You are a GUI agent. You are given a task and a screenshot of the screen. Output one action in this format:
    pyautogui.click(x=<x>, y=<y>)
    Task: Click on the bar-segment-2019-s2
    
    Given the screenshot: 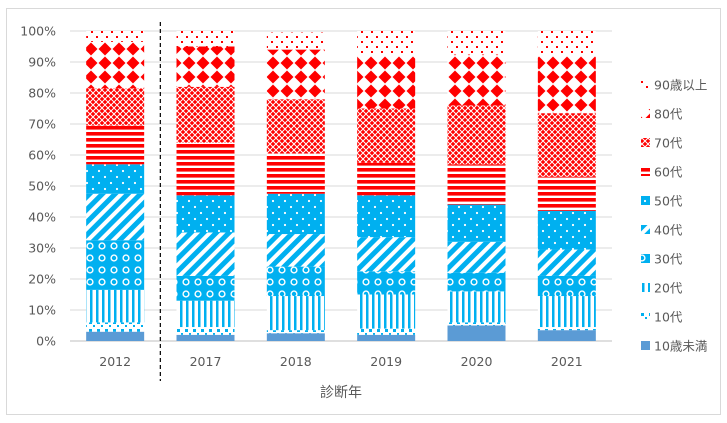 What is the action you would take?
    pyautogui.click(x=386, y=311)
    